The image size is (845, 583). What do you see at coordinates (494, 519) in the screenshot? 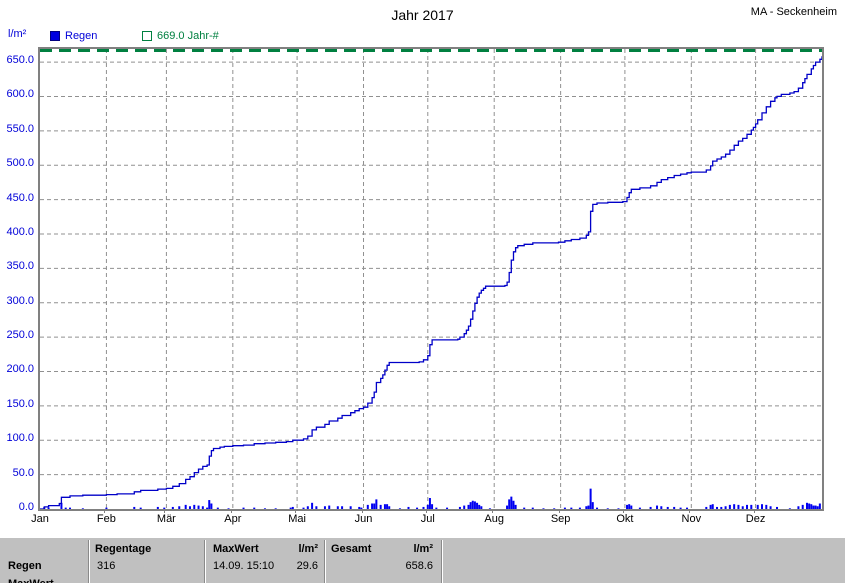
I see `x-tick-label: Aug` at bounding box center [494, 519].